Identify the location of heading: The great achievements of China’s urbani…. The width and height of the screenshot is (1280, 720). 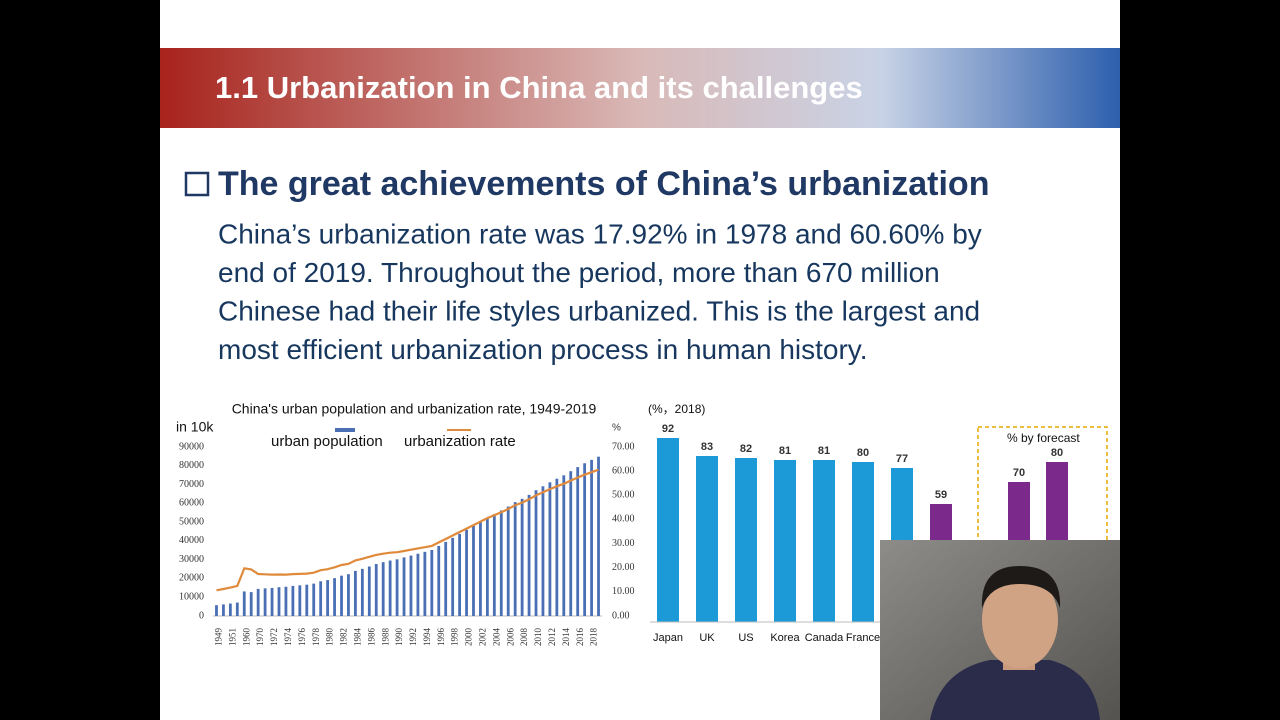
(603, 184).